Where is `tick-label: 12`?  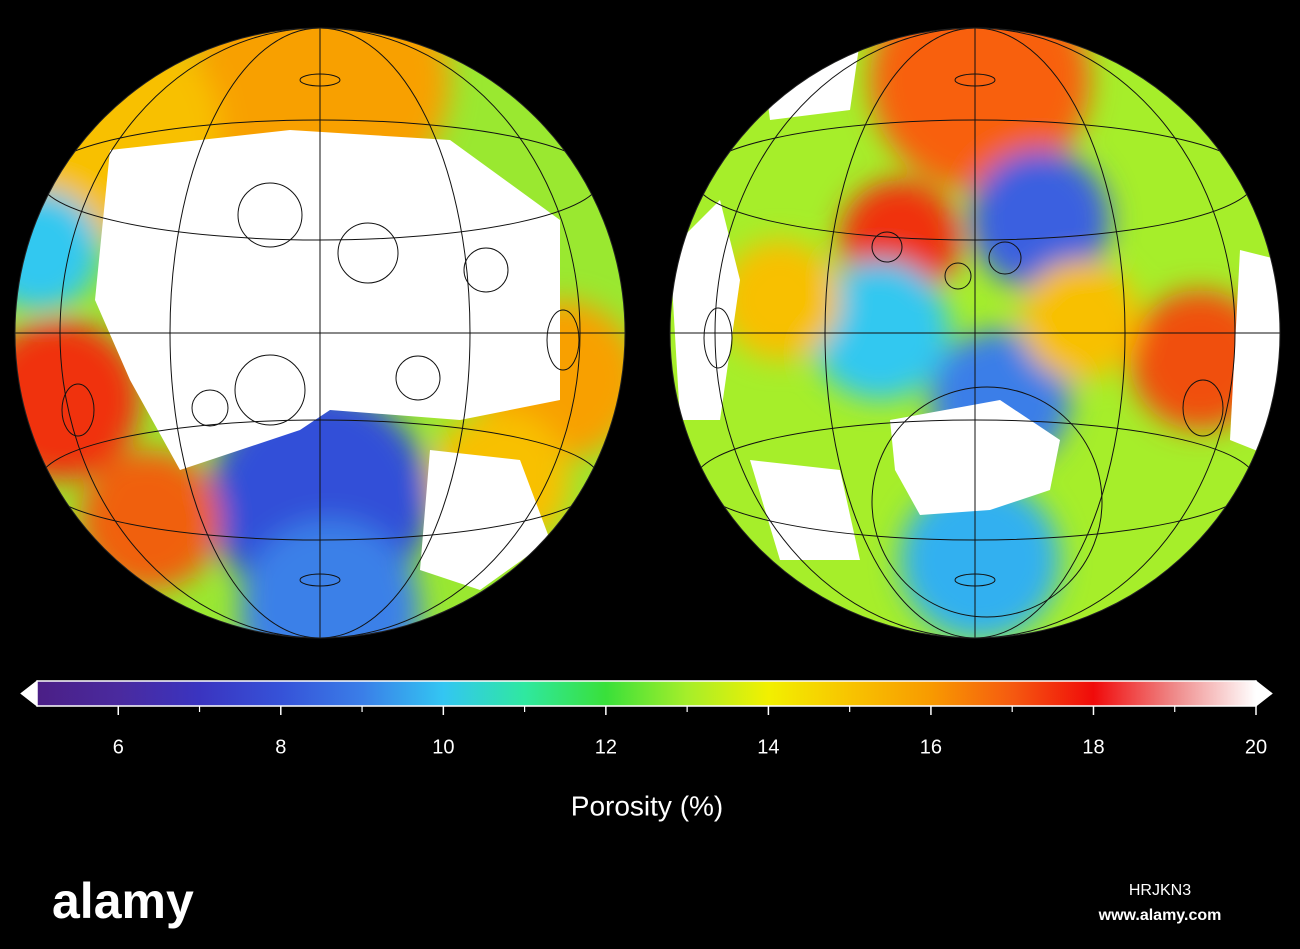 tick-label: 12 is located at coordinates (606, 747).